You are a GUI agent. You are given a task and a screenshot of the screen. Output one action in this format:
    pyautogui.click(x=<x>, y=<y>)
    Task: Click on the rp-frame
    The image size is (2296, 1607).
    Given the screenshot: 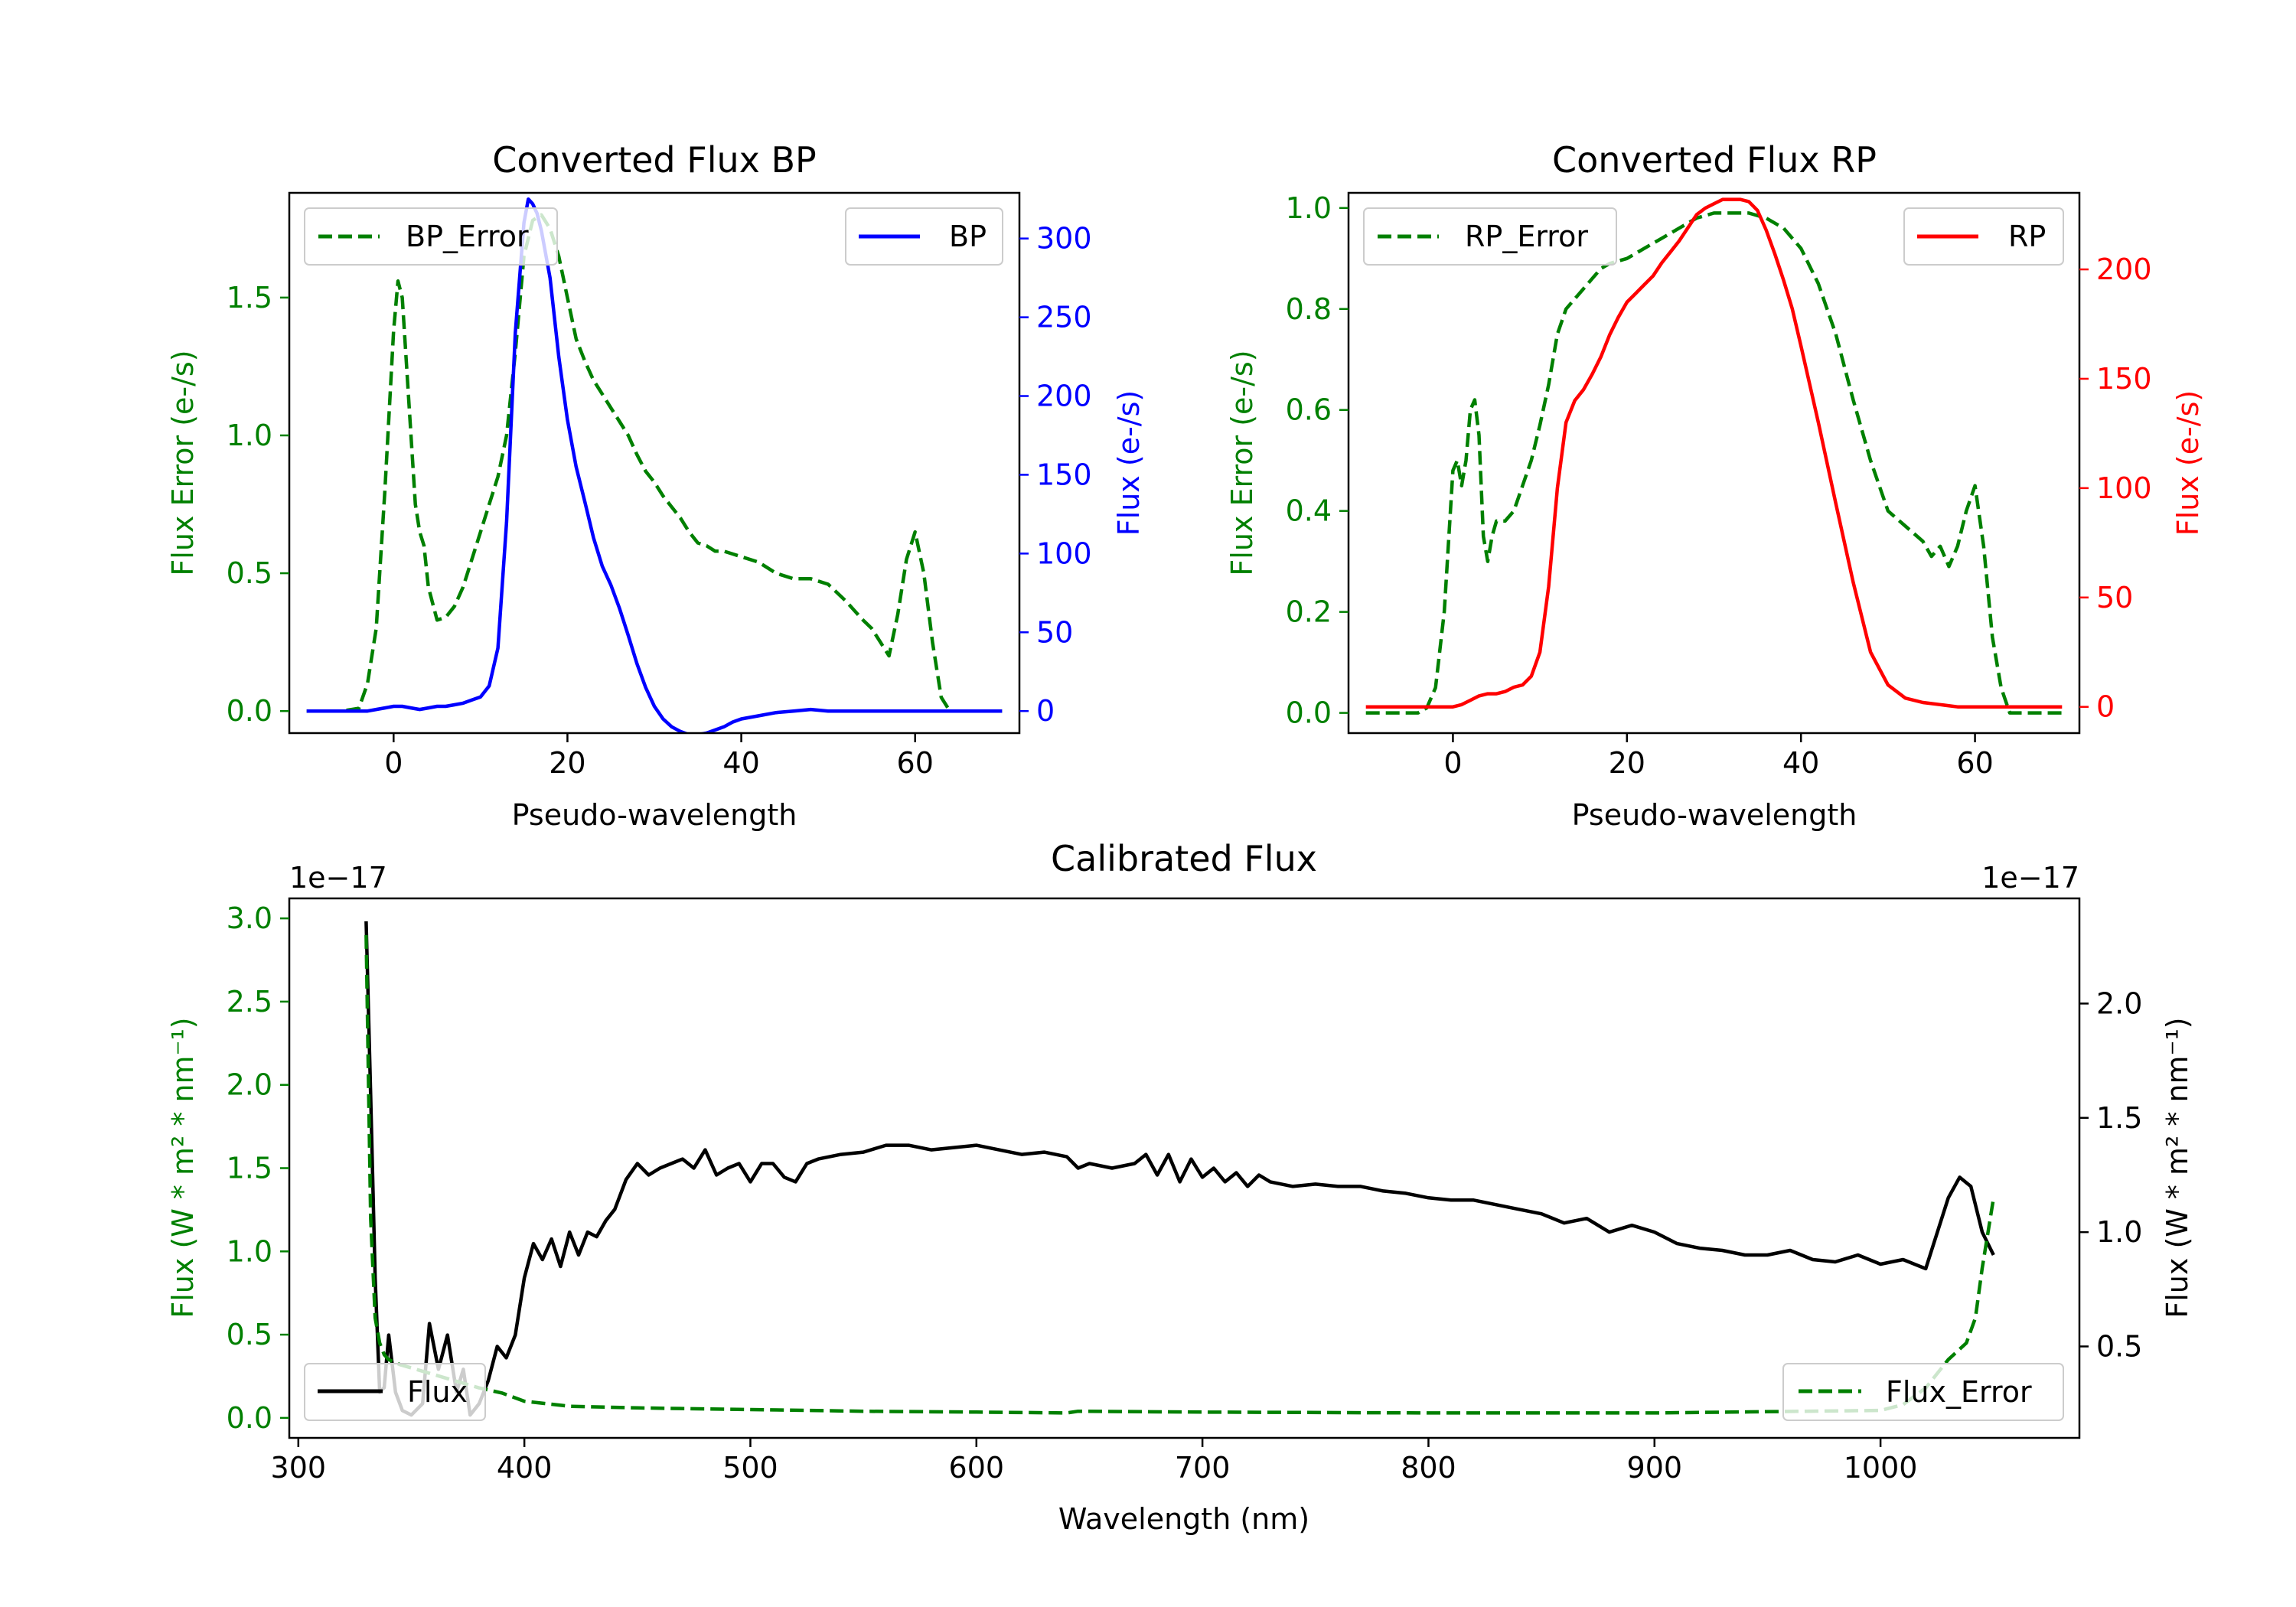 What is the action you would take?
    pyautogui.click(x=1714, y=463)
    